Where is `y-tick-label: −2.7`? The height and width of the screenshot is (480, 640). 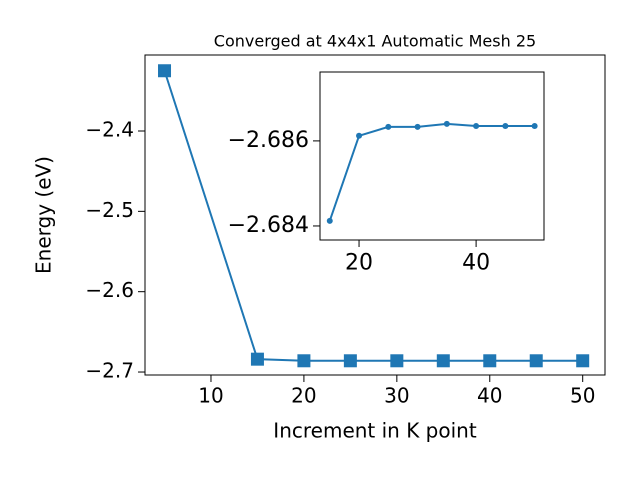 y-tick-label: −2.7 is located at coordinates (109, 371).